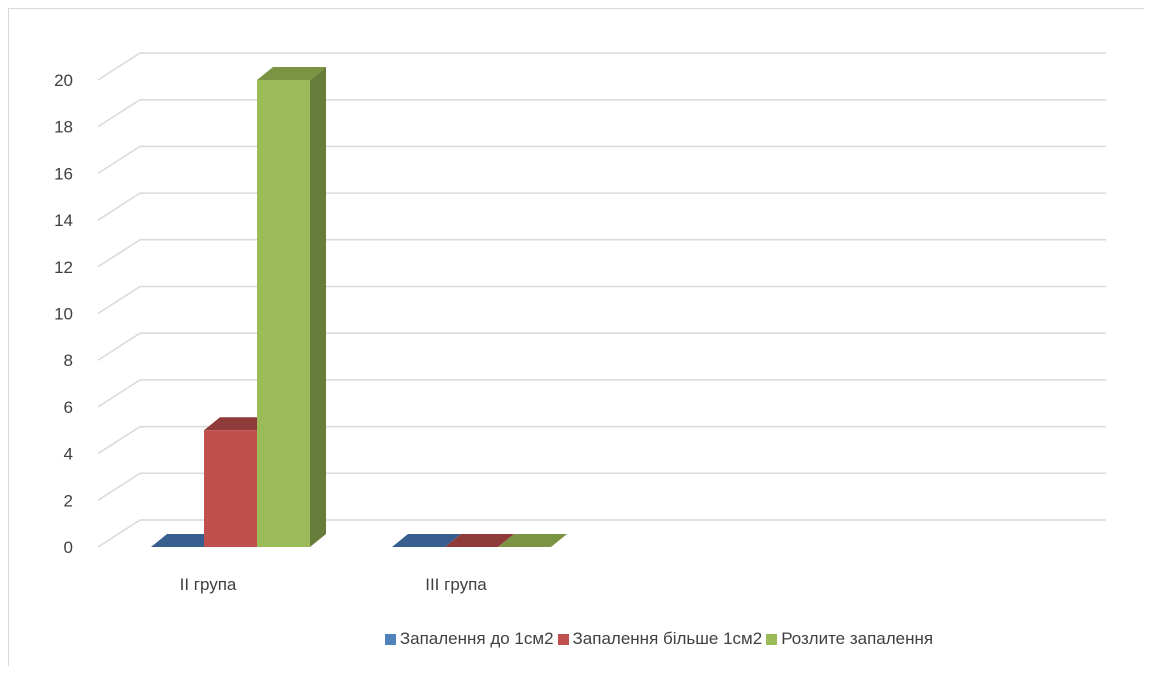 Image resolution: width=1153 pixels, height=674 pixels. What do you see at coordinates (68, 547) in the screenshot?
I see `y-tick-label-0: 0` at bounding box center [68, 547].